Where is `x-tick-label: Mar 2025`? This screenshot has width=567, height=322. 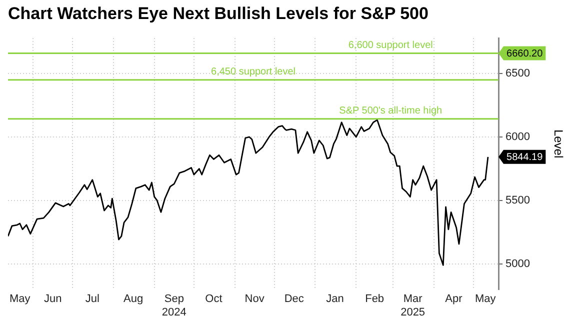 x-tick-label: Mar 2025 is located at coordinates (413, 305).